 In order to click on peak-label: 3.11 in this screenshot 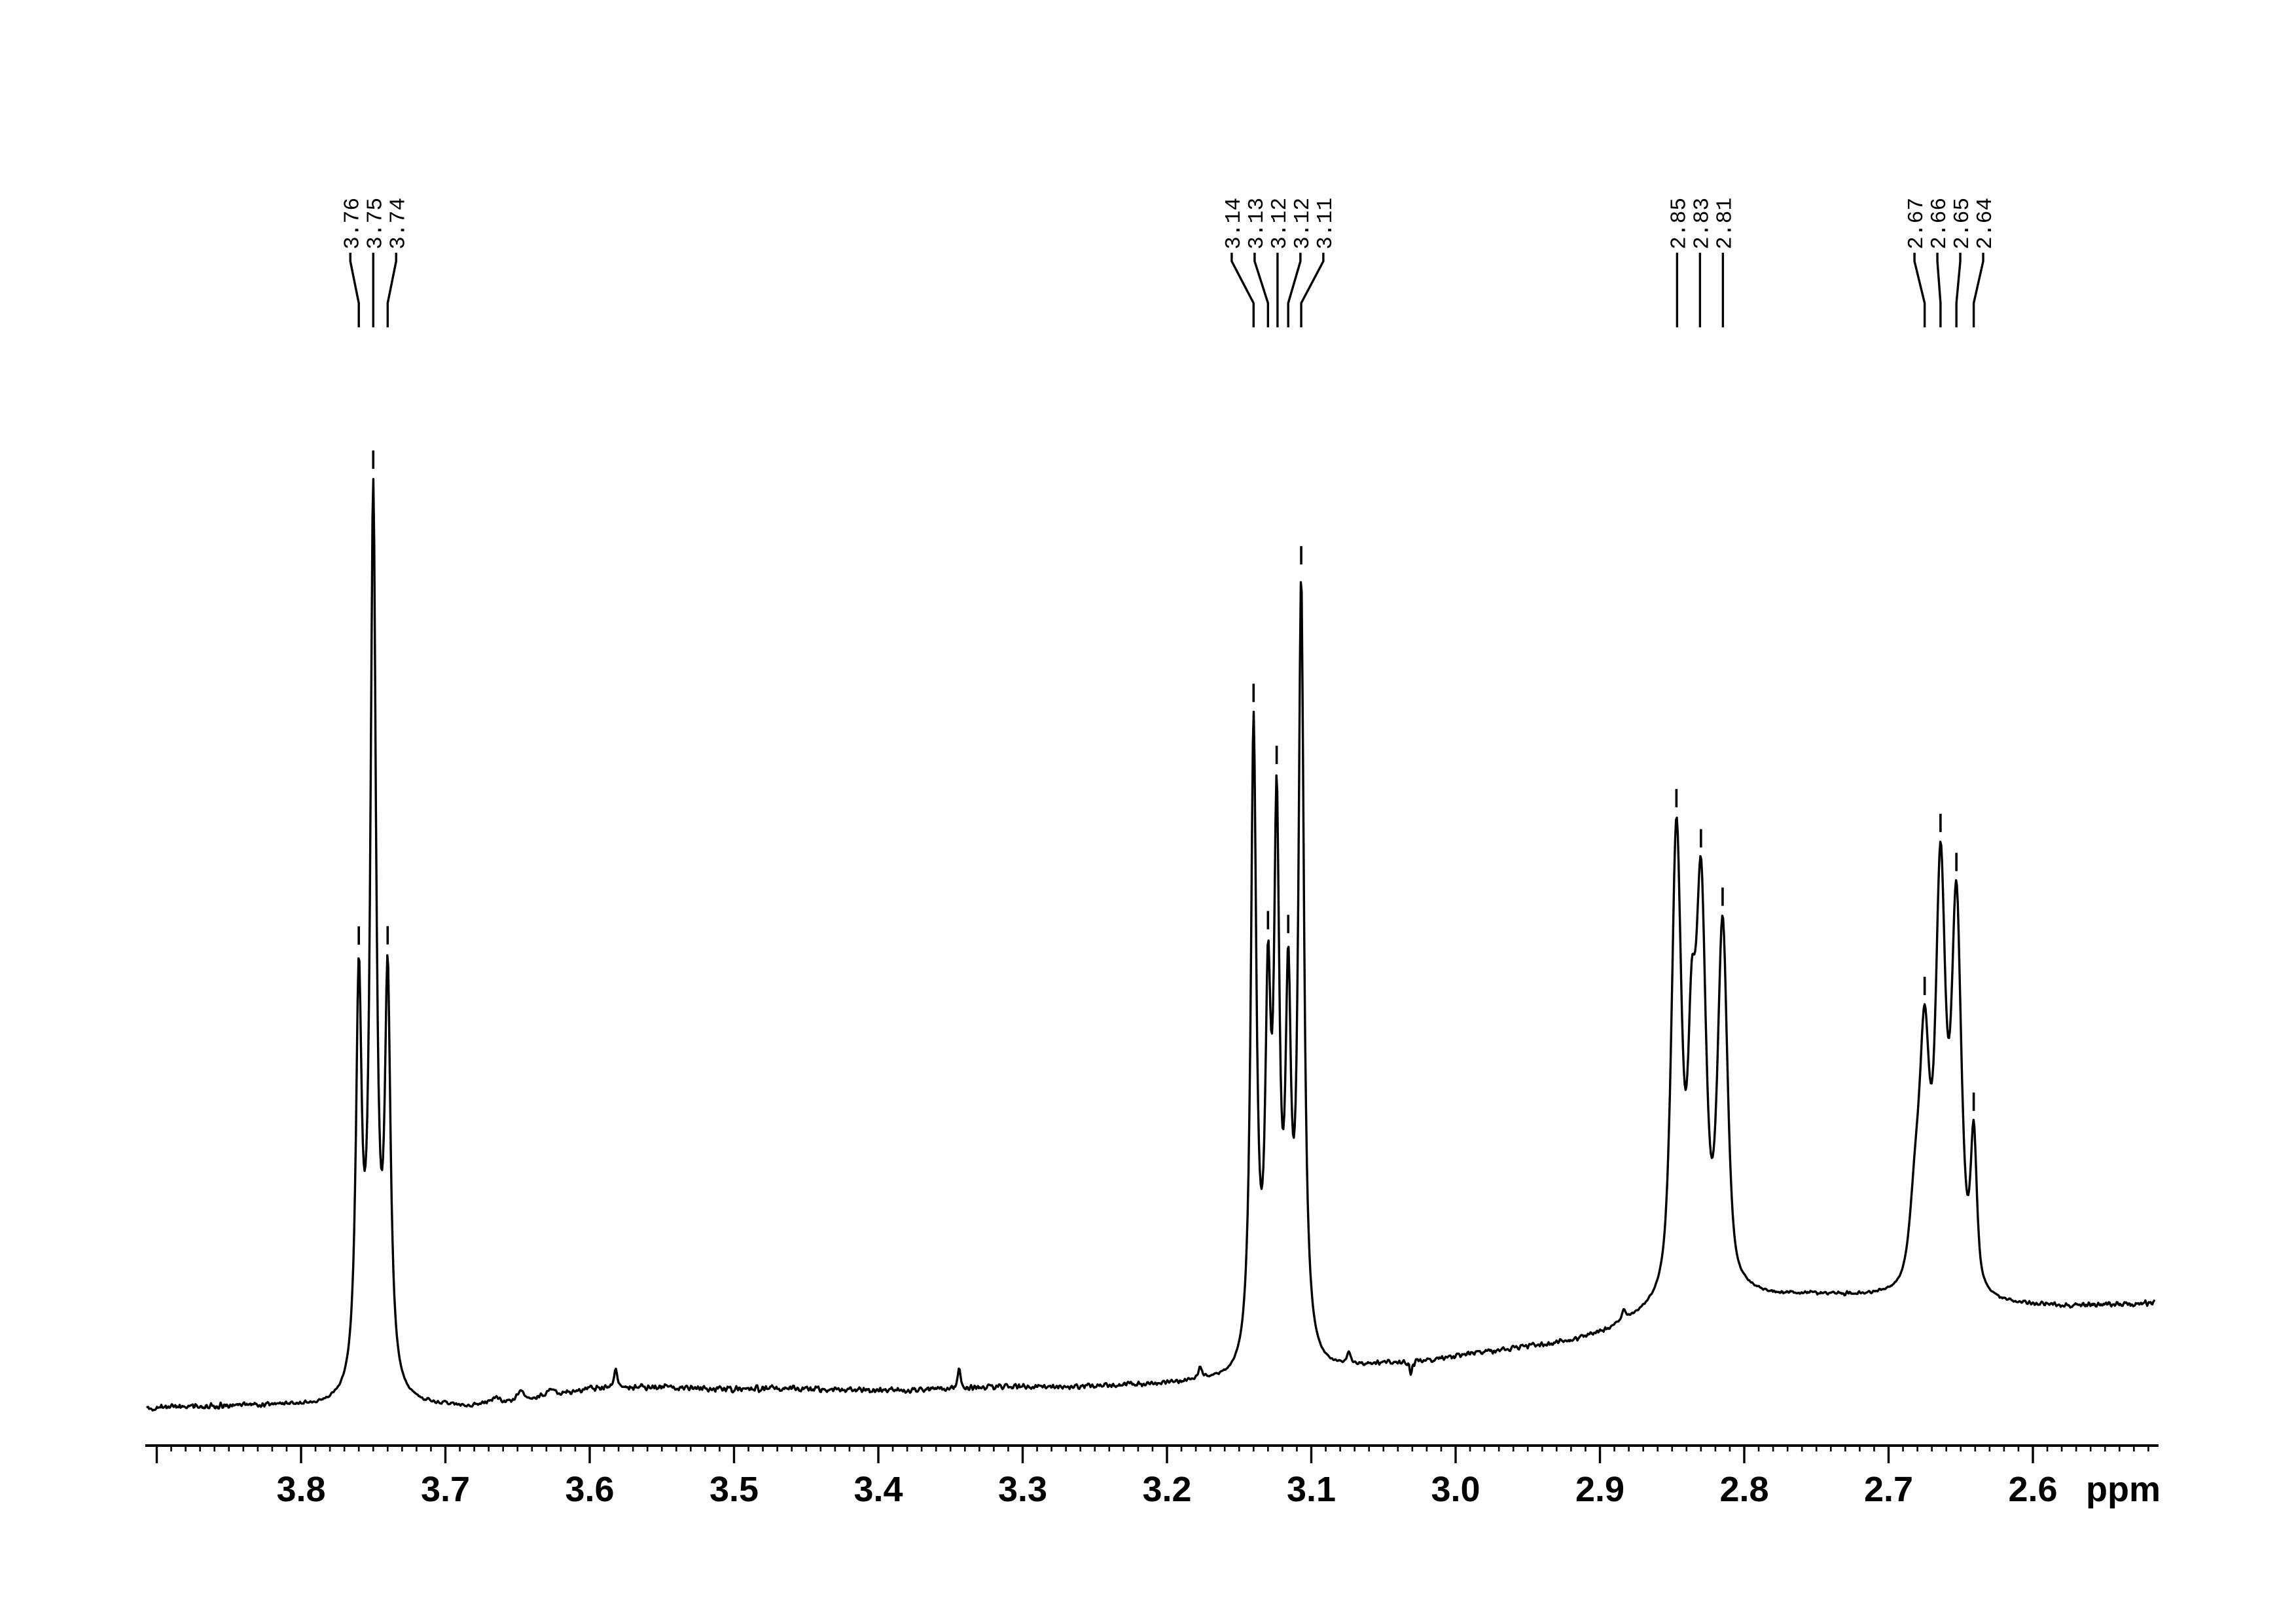, I will do `click(1326, 223)`.